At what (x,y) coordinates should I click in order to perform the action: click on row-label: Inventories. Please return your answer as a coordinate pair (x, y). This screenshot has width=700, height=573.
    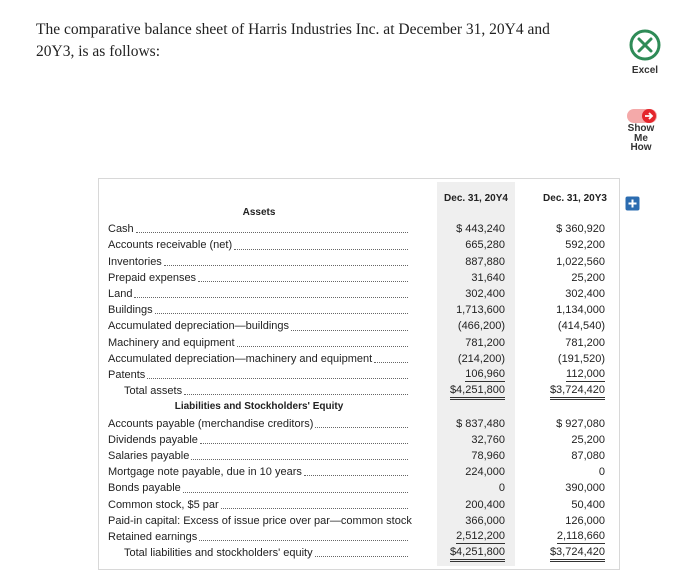
    Looking at the image, I should click on (259, 262).